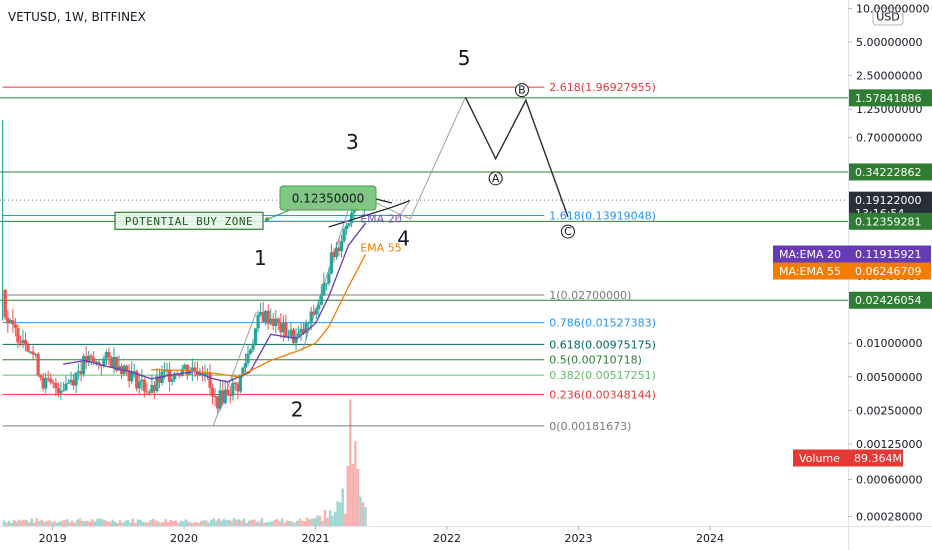 This screenshot has height=550, width=932. I want to click on corrective-wave-marker, so click(567, 231).